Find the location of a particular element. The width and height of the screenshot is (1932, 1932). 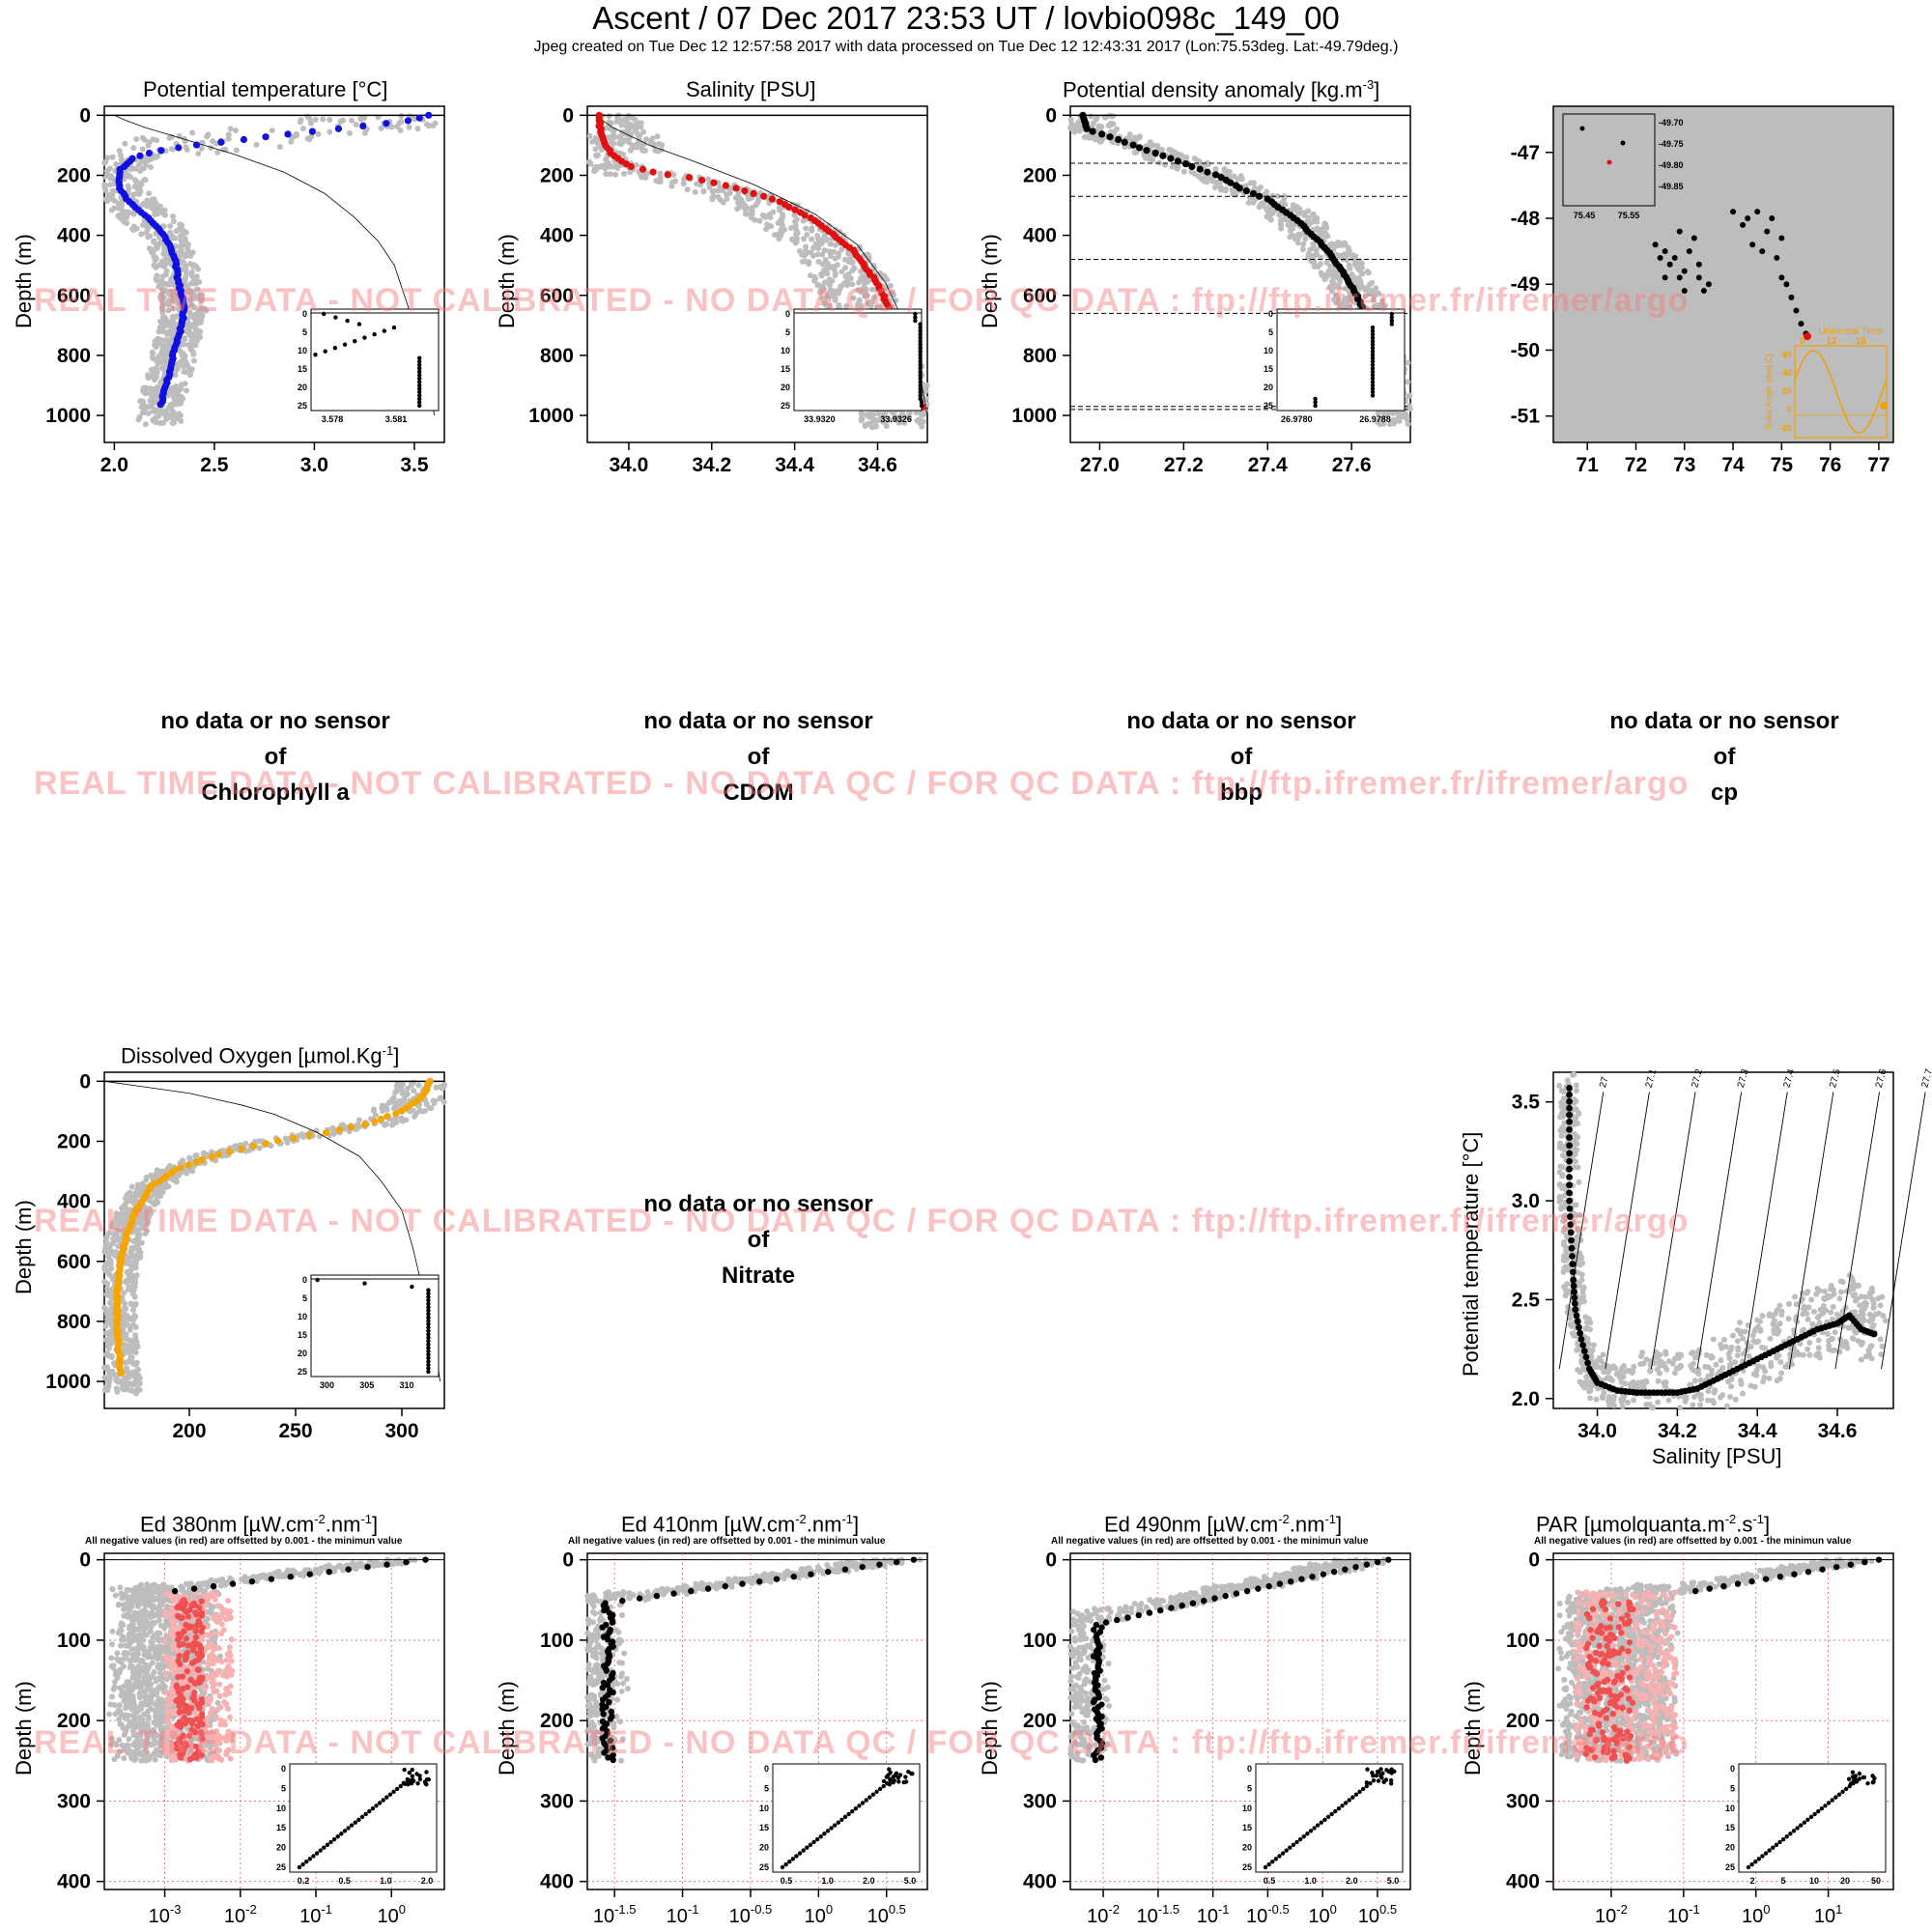

oxy-ytick-label: 0 is located at coordinates (85, 1081).